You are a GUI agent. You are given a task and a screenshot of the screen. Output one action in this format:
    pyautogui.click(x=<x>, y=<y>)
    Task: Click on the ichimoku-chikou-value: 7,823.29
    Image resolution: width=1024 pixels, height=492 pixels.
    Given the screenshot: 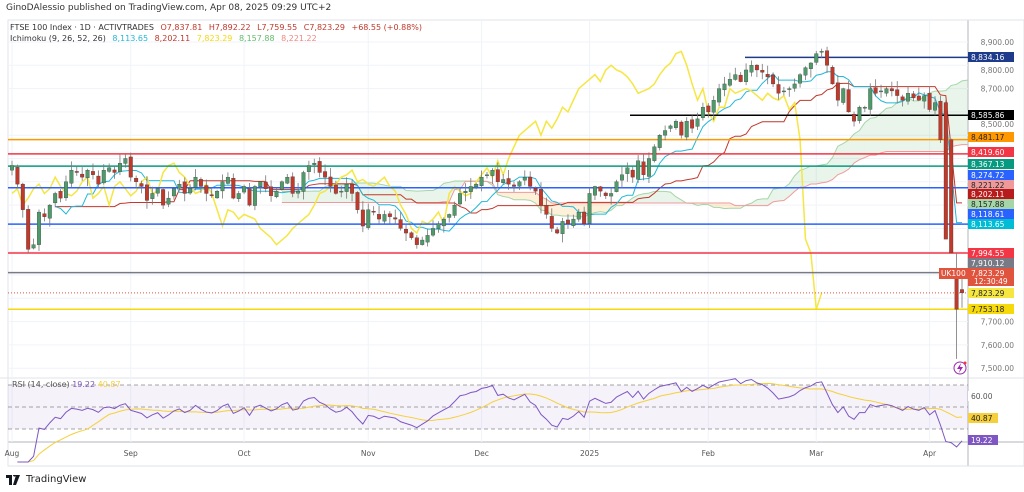 What is the action you would take?
    pyautogui.click(x=214, y=38)
    